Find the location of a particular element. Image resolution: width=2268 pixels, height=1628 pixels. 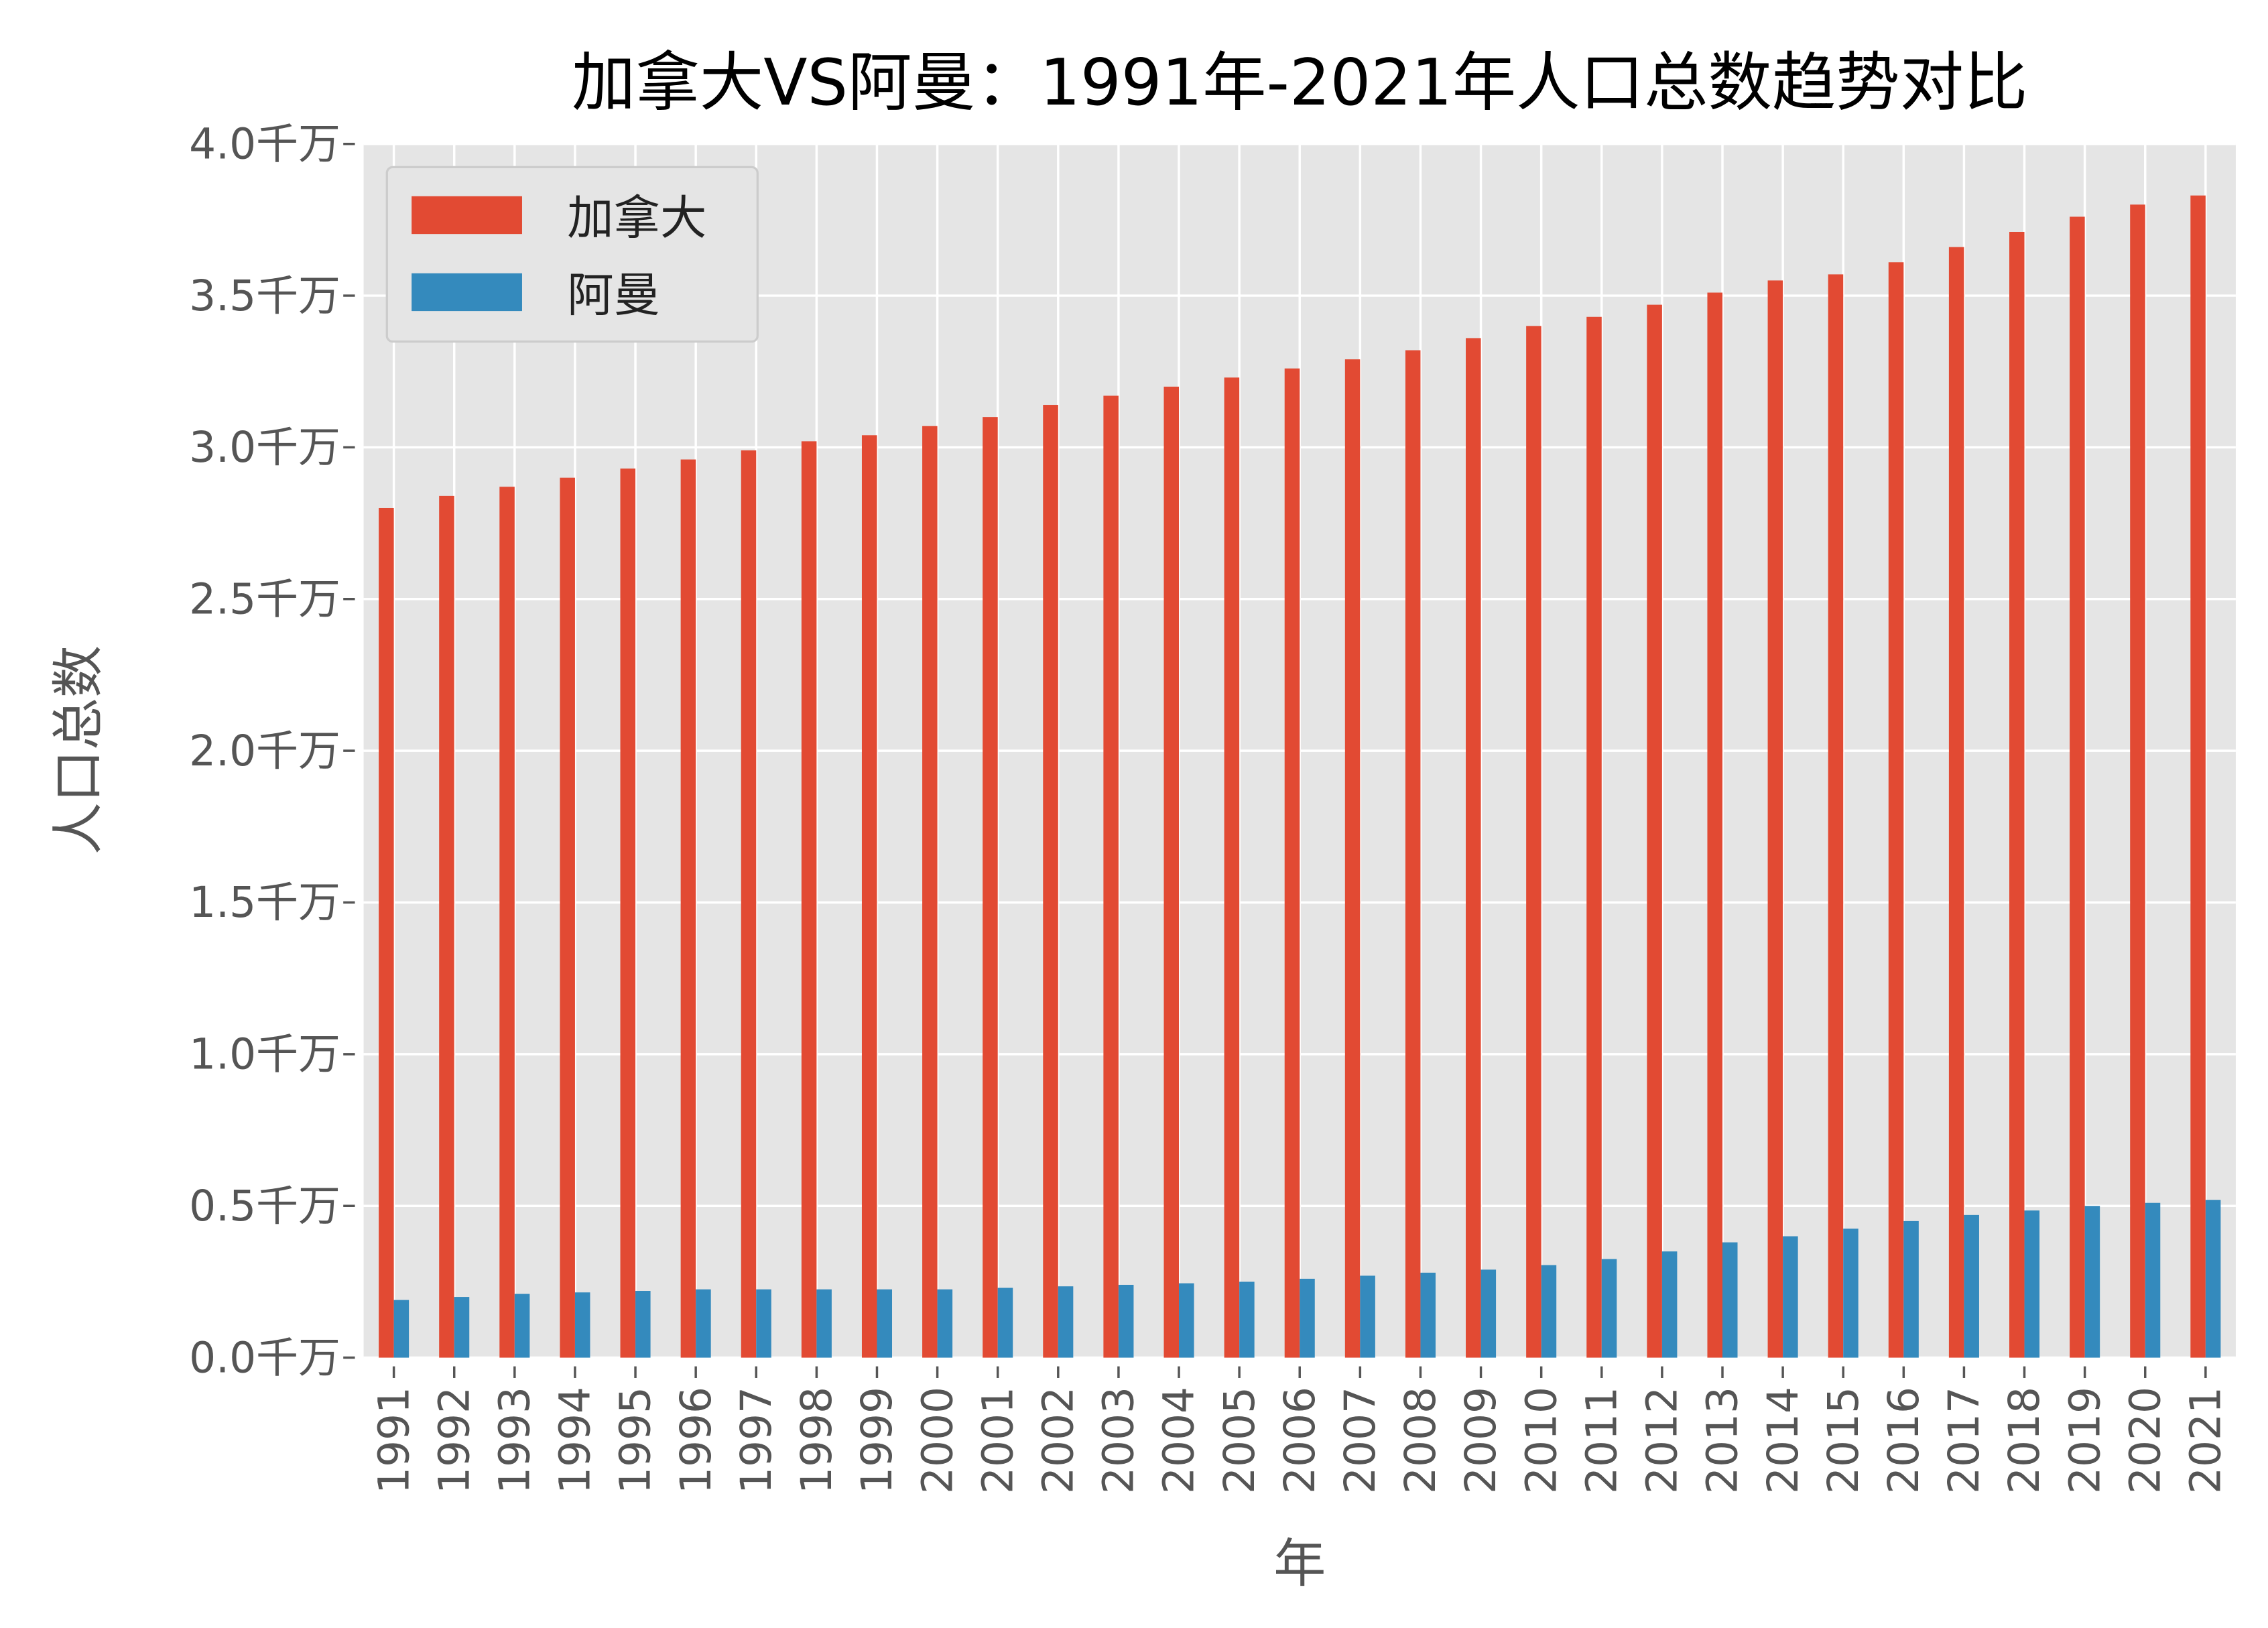

x-tick-label: 1994 is located at coordinates (576, 1440).